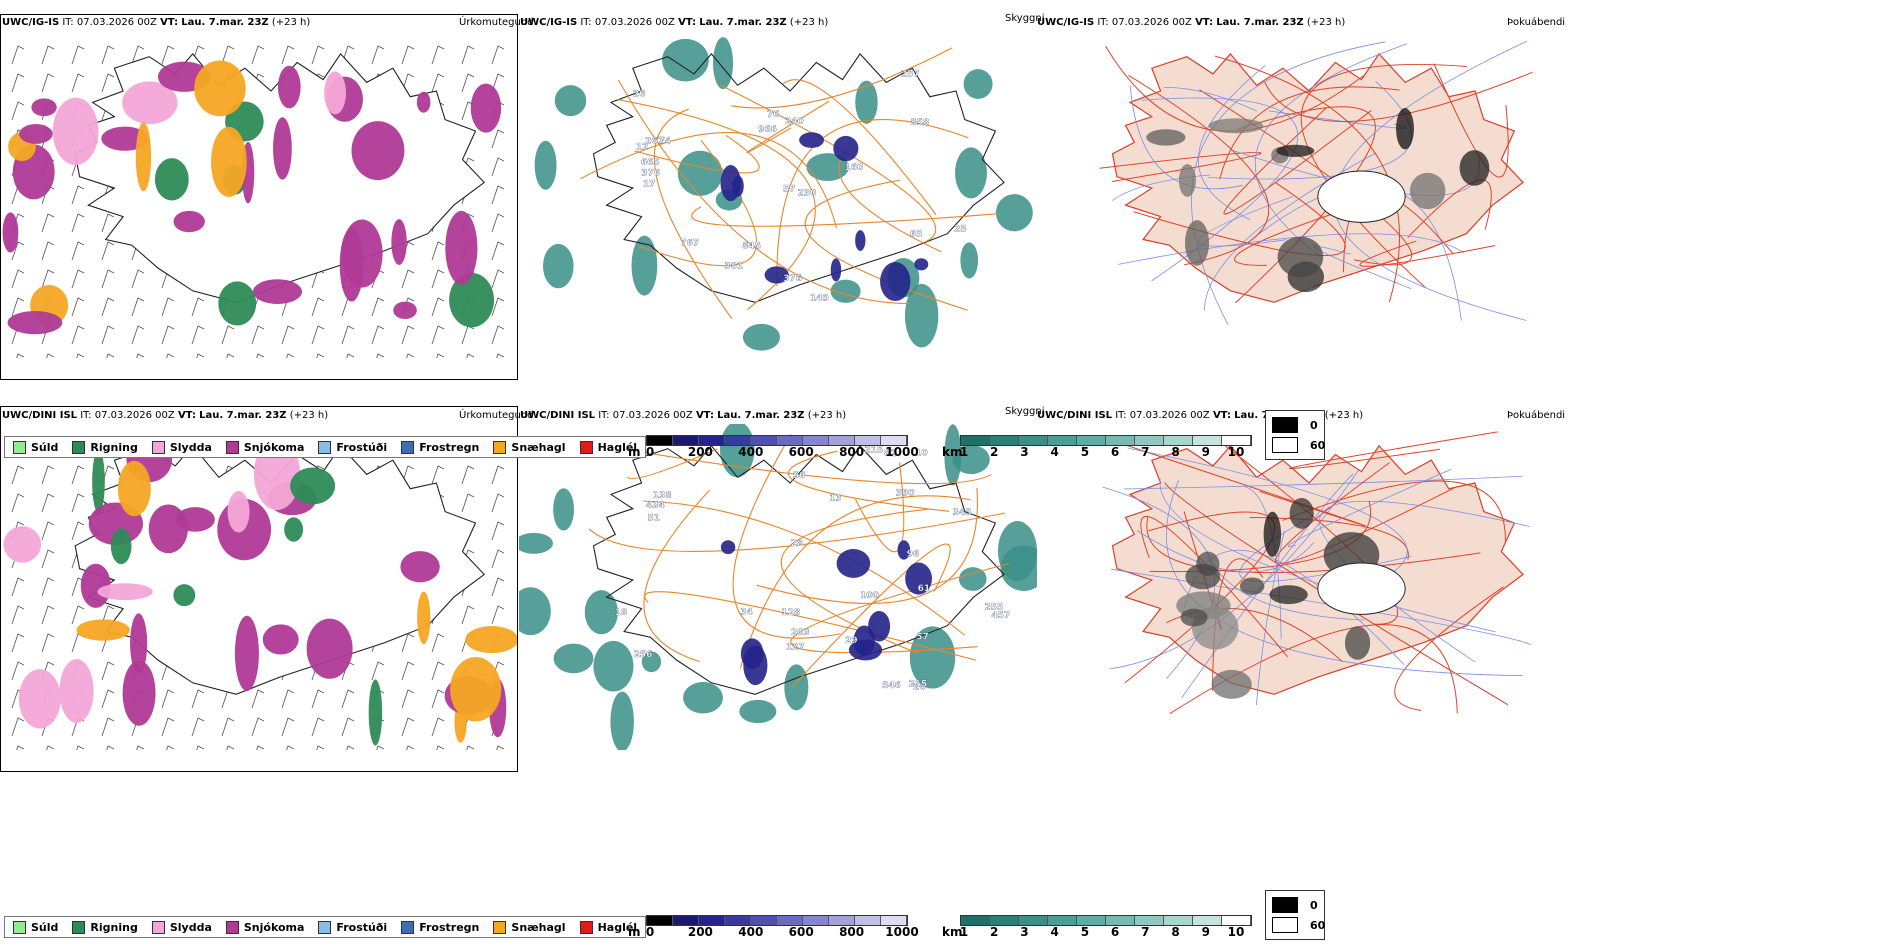  I want to click on colorbar-tick-label: 2, so click(994, 932).